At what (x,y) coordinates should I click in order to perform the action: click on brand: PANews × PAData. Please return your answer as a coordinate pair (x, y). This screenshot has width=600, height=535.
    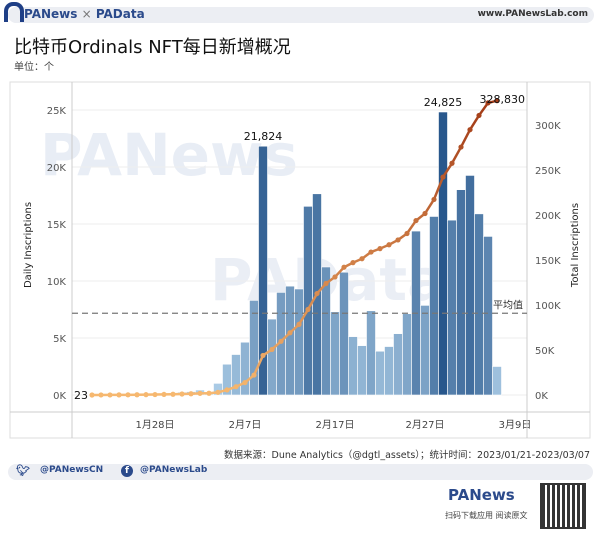
    Looking at the image, I should click on (84, 14).